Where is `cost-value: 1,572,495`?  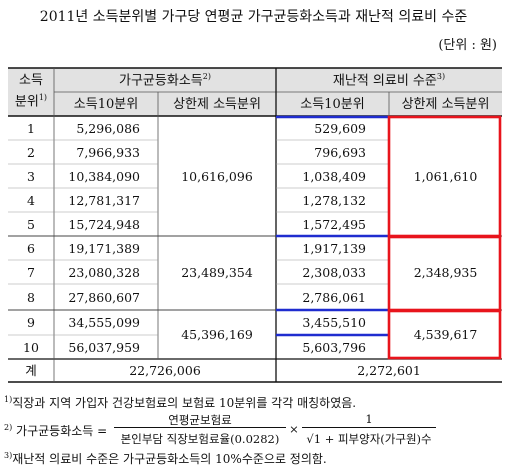 cost-value: 1,572,495 is located at coordinates (334, 224).